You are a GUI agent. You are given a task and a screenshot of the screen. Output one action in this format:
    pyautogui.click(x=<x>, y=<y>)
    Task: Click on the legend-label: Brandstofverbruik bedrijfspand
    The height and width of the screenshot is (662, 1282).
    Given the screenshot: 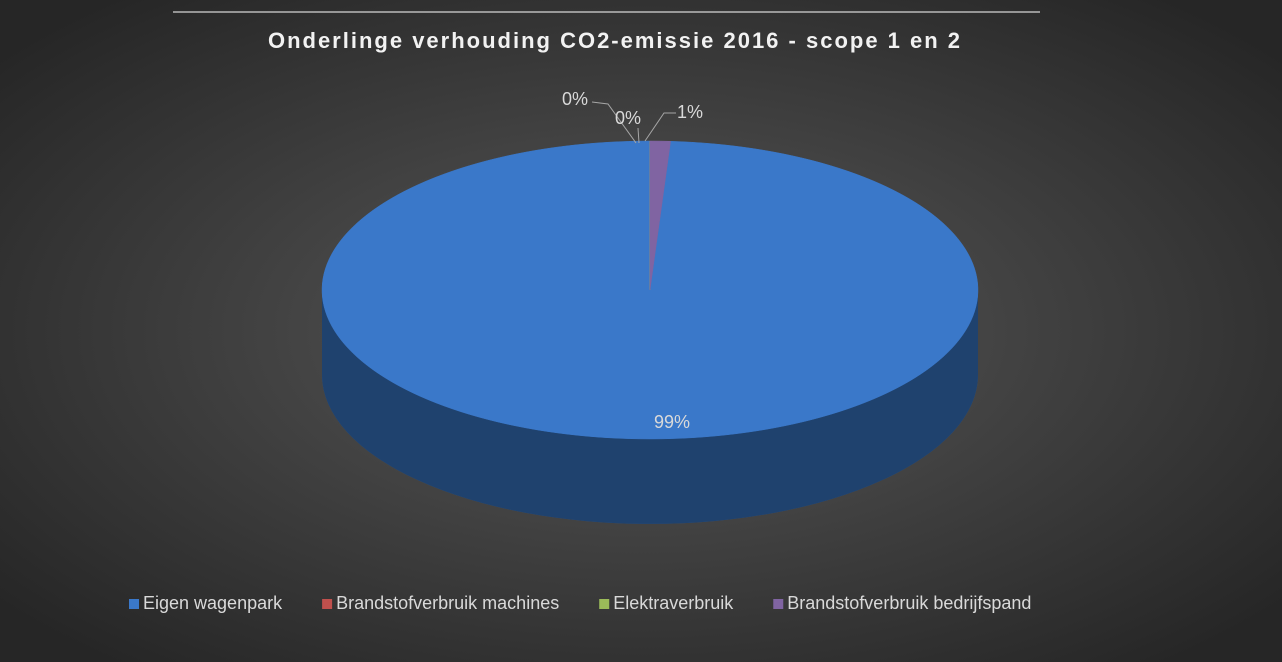 What is the action you would take?
    pyautogui.click(x=909, y=603)
    